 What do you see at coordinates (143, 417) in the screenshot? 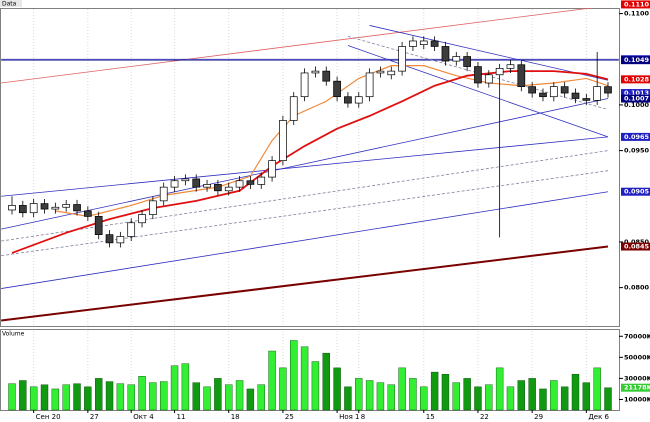
I see `x-tick-label: Окт 4` at bounding box center [143, 417].